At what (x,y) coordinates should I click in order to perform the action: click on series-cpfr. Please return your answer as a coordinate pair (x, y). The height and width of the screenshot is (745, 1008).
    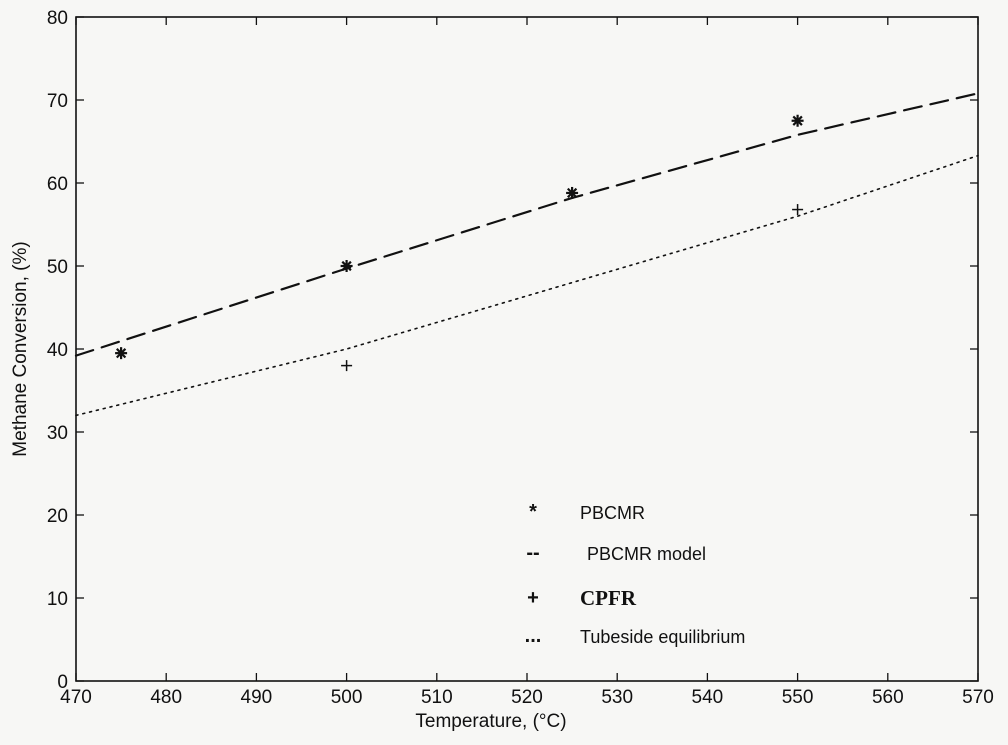
    Looking at the image, I should click on (572, 288).